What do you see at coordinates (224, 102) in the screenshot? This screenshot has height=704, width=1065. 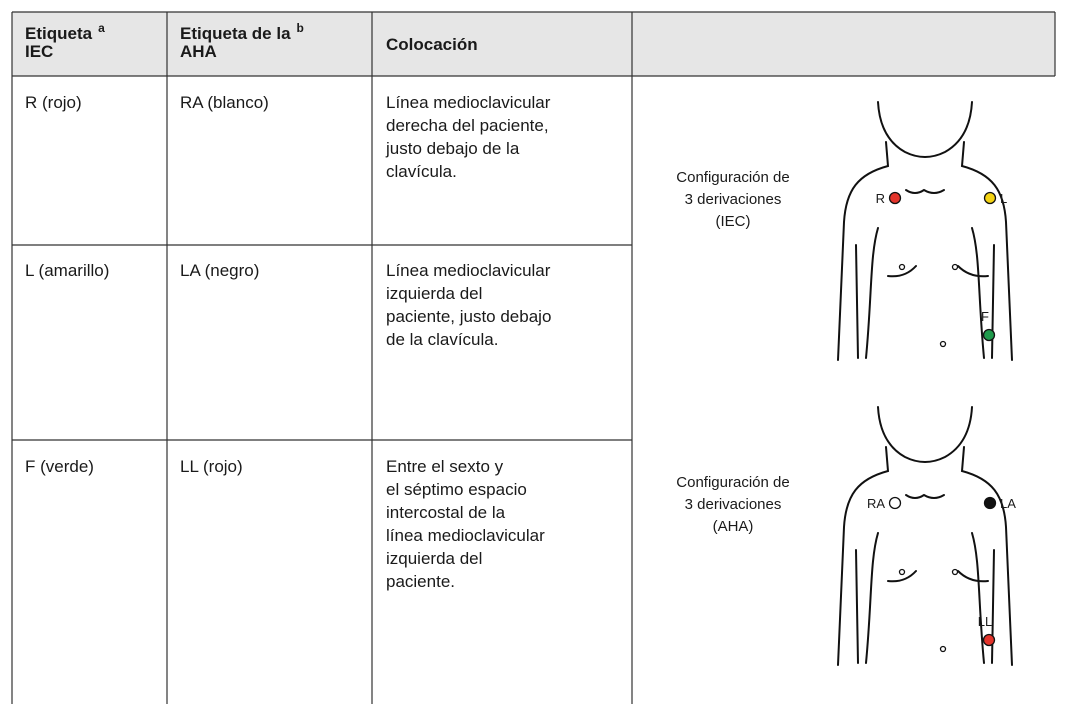 I see `cell-text: RA (blanco)` at bounding box center [224, 102].